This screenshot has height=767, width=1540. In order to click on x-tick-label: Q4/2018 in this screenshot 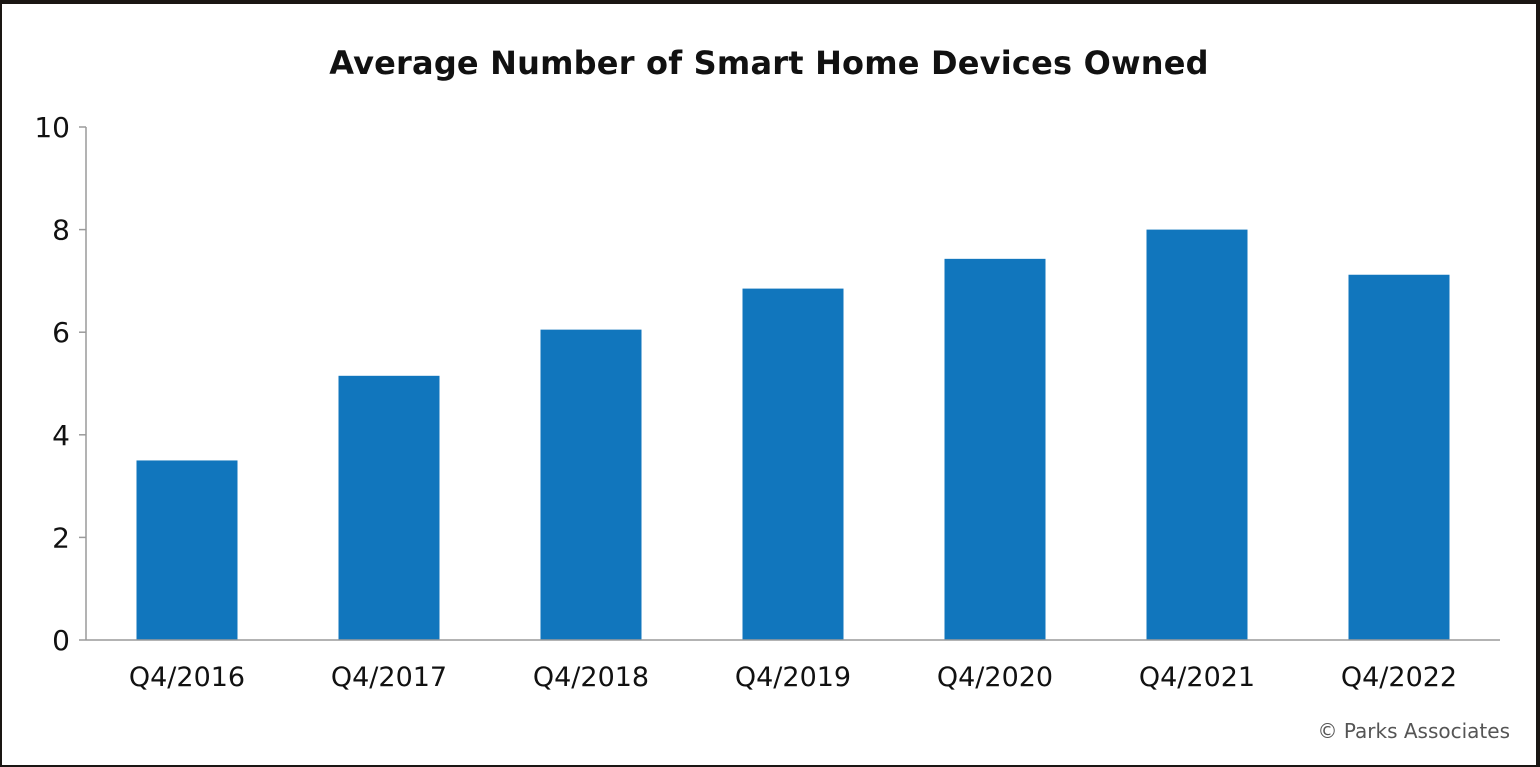, I will do `click(591, 677)`.